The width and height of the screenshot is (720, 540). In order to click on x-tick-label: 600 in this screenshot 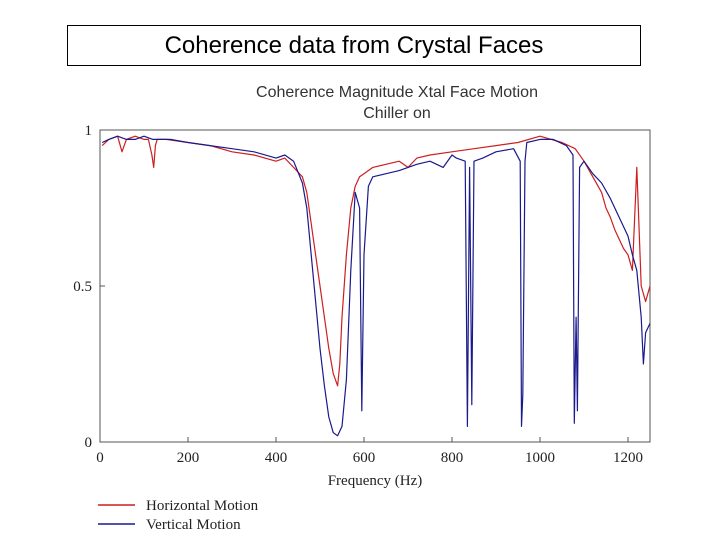, I will do `click(364, 458)`.